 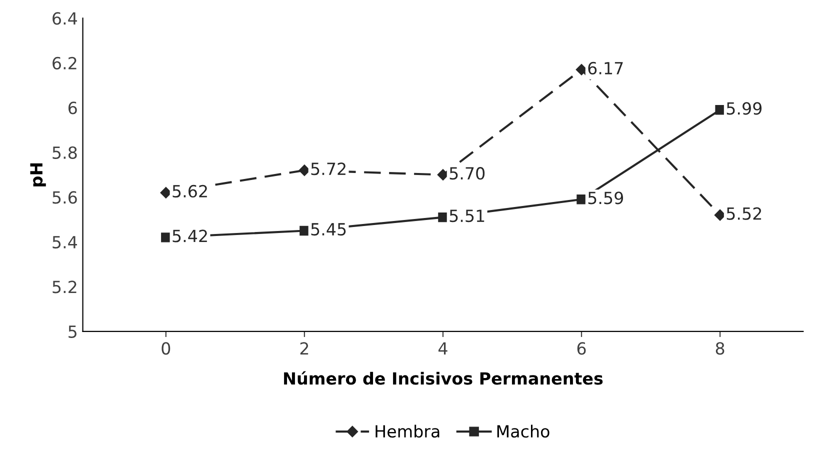 I want to click on x-tick-label: 8, so click(x=720, y=348).